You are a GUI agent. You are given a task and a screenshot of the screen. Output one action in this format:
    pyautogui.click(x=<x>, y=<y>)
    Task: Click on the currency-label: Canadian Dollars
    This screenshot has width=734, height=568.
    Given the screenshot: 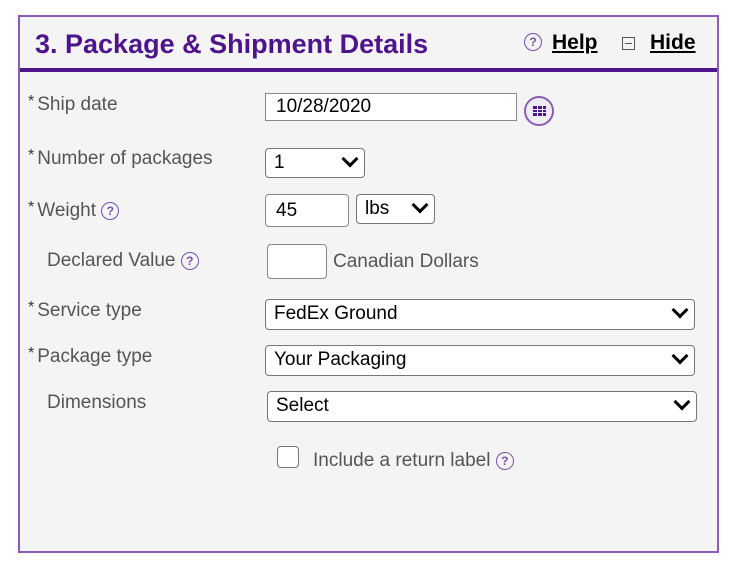 What is the action you would take?
    pyautogui.click(x=406, y=261)
    